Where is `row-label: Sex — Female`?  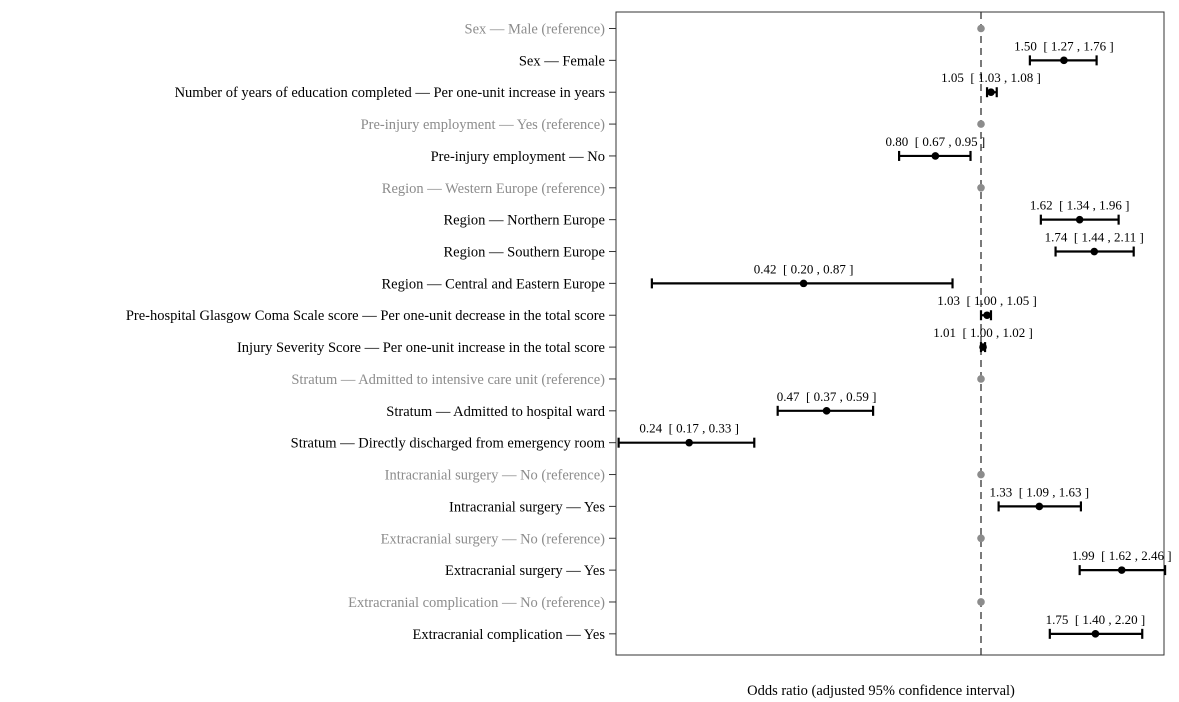
row-label: Sex — Female is located at coordinates (562, 61).